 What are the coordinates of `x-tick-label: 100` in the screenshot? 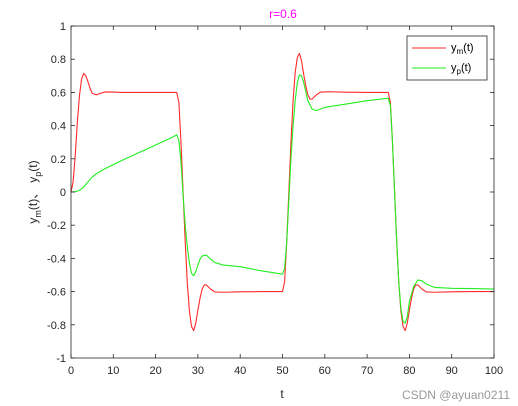 It's located at (494, 371).